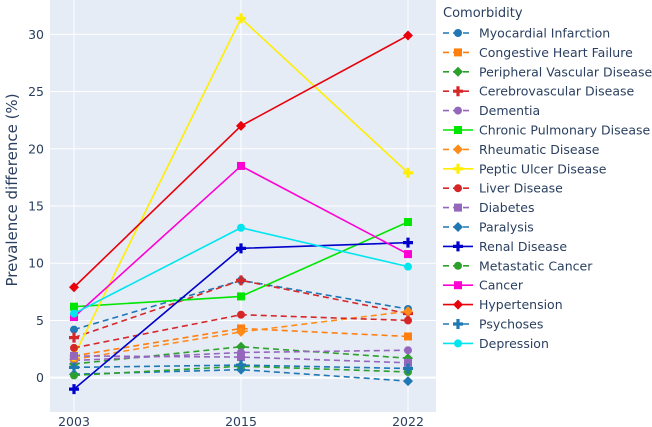  I want to click on legend-item: Peripheral Vascular Disease, so click(547, 71).